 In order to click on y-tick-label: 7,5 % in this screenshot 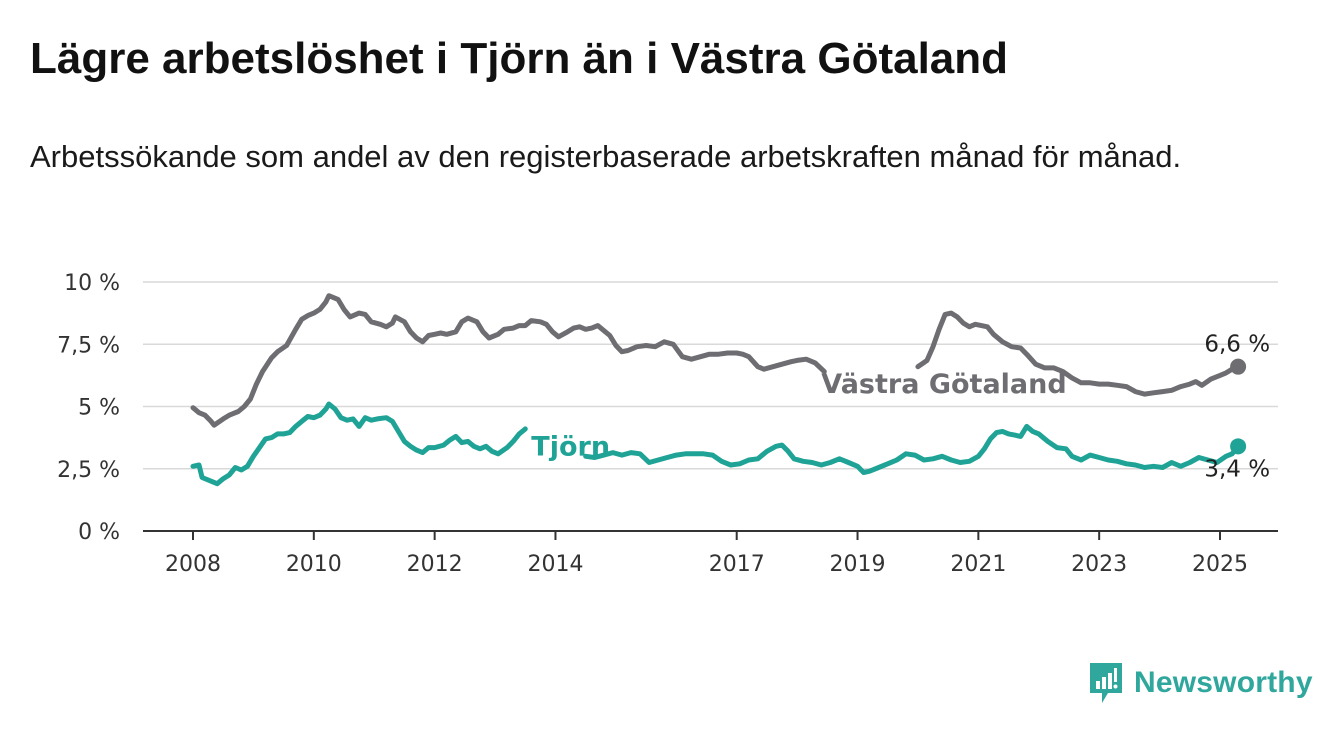, I will do `click(88, 345)`.